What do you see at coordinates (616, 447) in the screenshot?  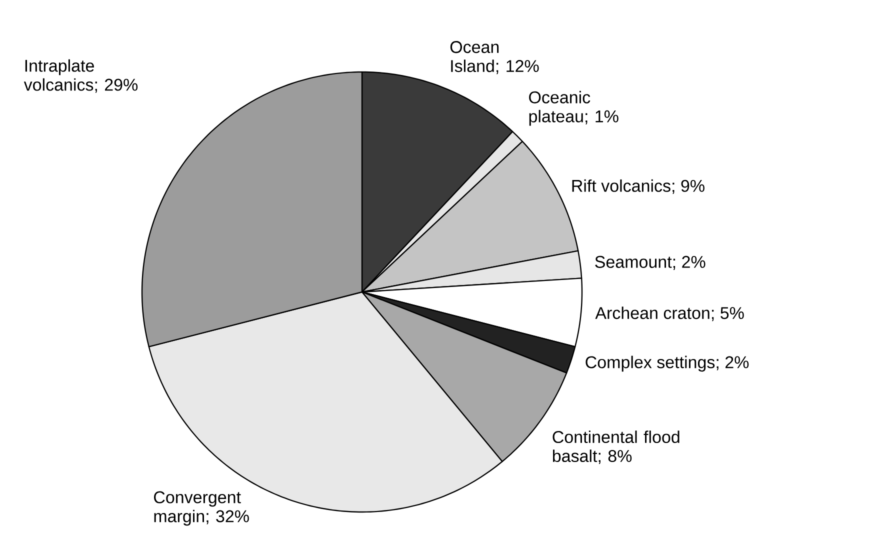 I see `slice-label: Continental flood basalt; 8%` at bounding box center [616, 447].